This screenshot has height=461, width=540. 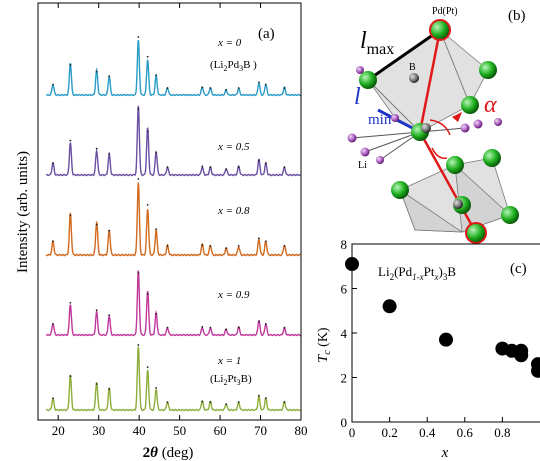 What do you see at coordinates (518, 269) in the screenshot?
I see `panel-c-label: (c)` at bounding box center [518, 269].